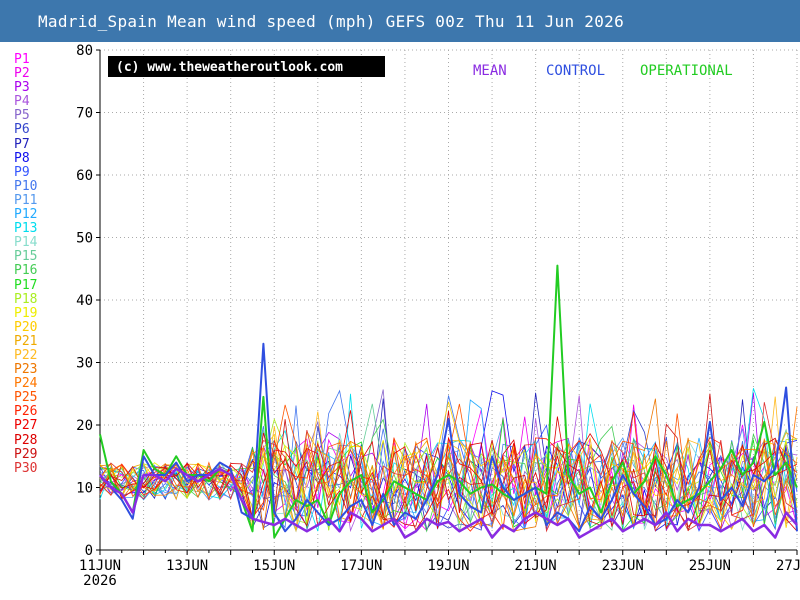 The image size is (800, 600). Describe the element at coordinates (26, 341) in the screenshot. I see `legend-item-p21: P21` at that location.